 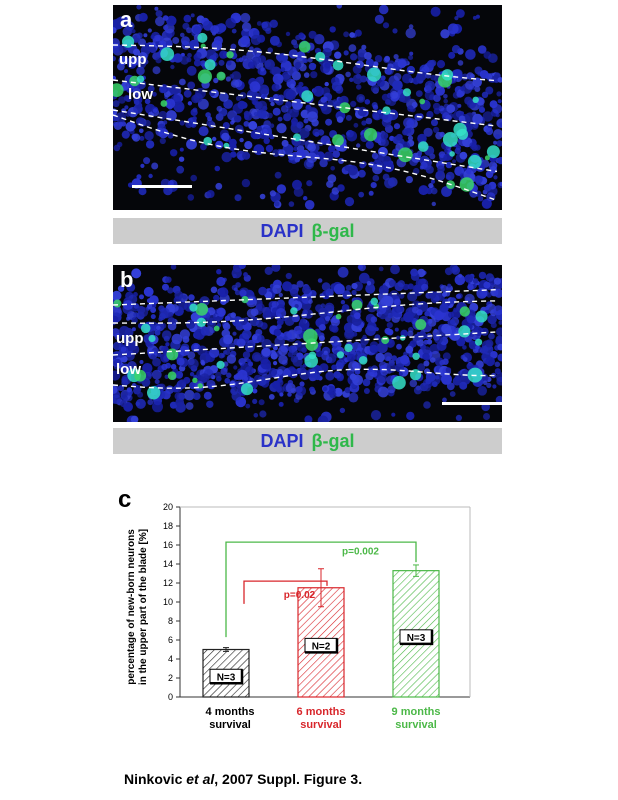 I want to click on micrograph-panel-b: b upp low, so click(x=307, y=343).